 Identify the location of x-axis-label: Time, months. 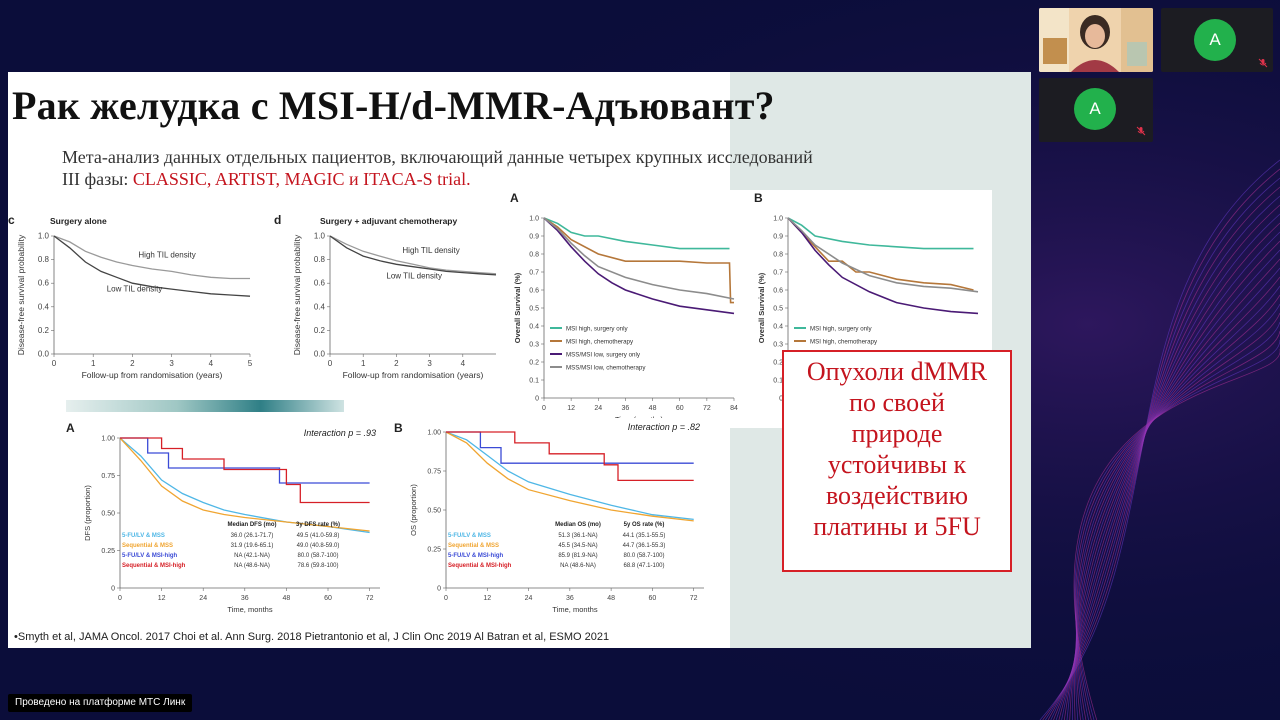
(574, 609).